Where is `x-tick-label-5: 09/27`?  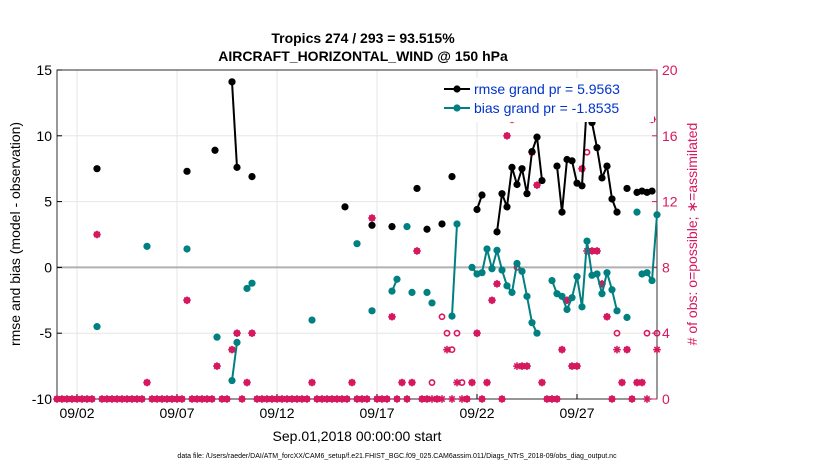 x-tick-label-5: 09/27 is located at coordinates (576, 413).